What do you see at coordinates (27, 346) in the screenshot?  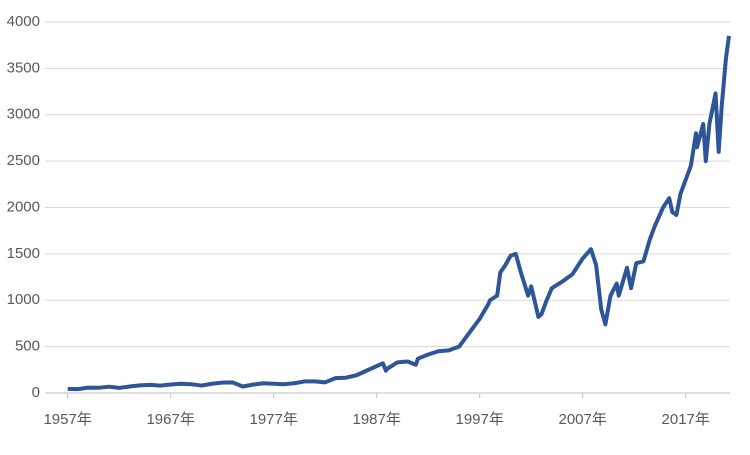 I see `y-tick-label: 500` at bounding box center [27, 346].